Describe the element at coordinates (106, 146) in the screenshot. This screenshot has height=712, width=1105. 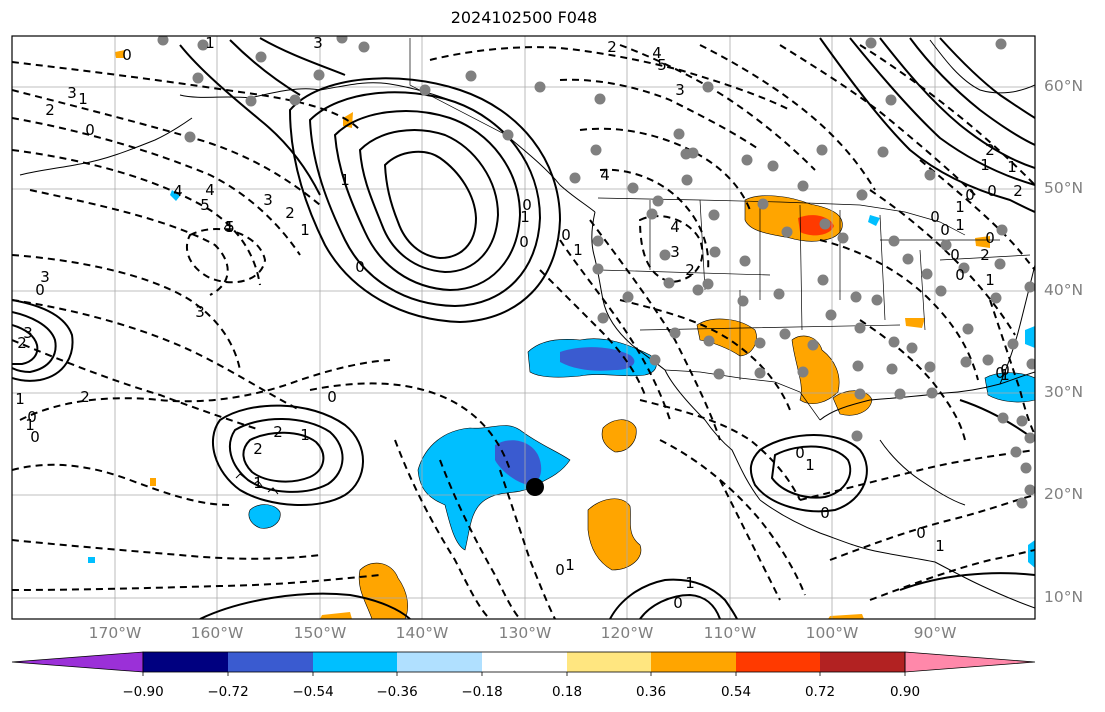
I see `coast-aleutians` at that location.